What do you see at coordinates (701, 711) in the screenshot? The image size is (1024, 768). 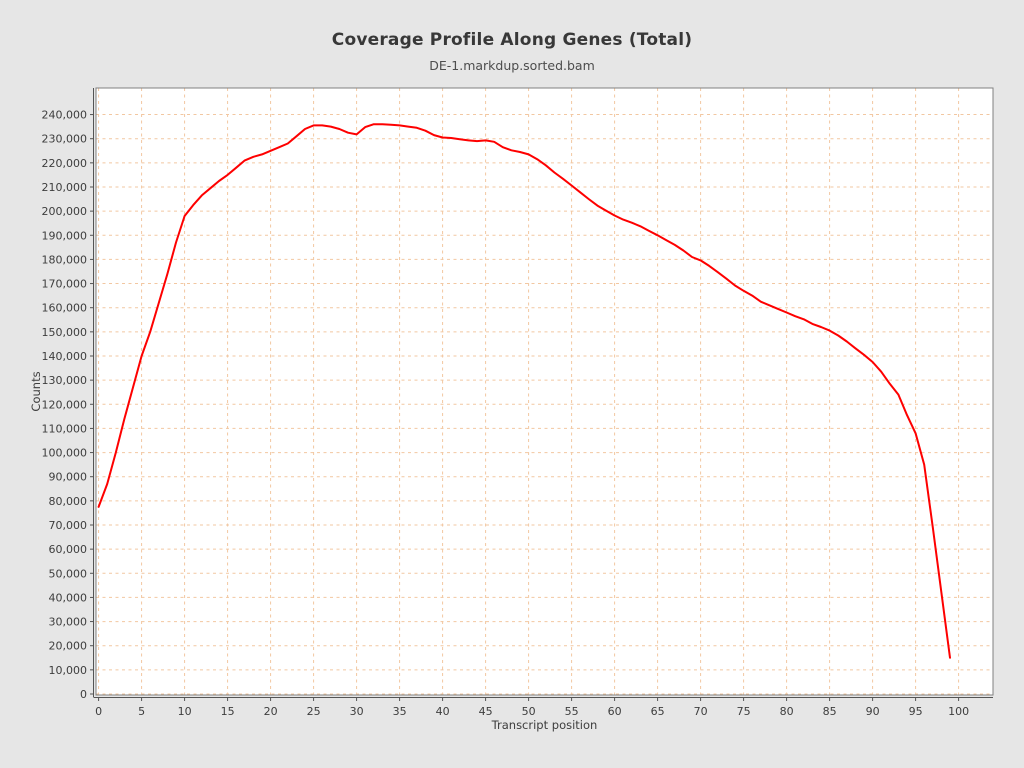 I see `x-tick-label: 70` at bounding box center [701, 711].